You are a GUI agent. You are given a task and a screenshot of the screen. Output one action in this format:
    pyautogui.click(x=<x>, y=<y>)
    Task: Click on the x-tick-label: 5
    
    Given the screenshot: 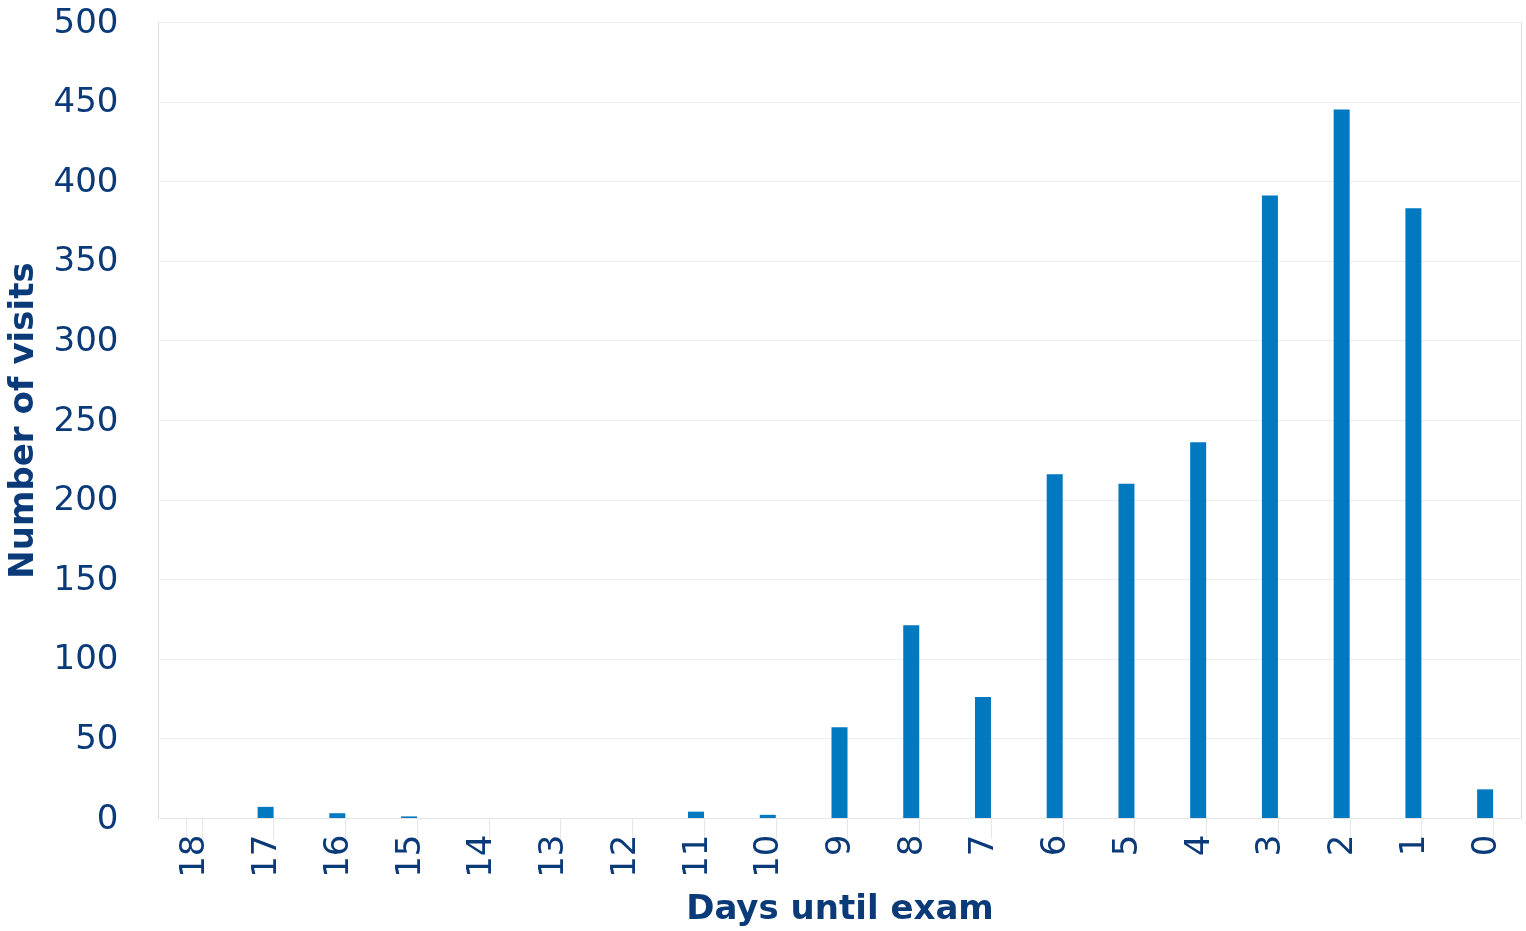 What is the action you would take?
    pyautogui.click(x=1124, y=845)
    